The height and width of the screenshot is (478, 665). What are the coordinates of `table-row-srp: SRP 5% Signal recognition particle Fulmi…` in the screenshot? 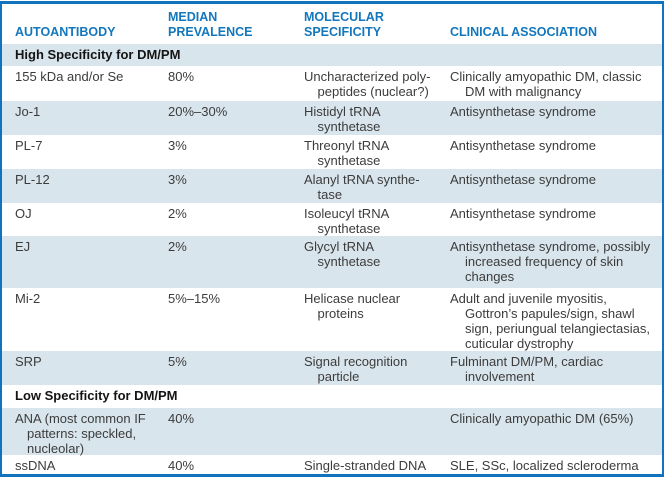 It's located at (332, 368).